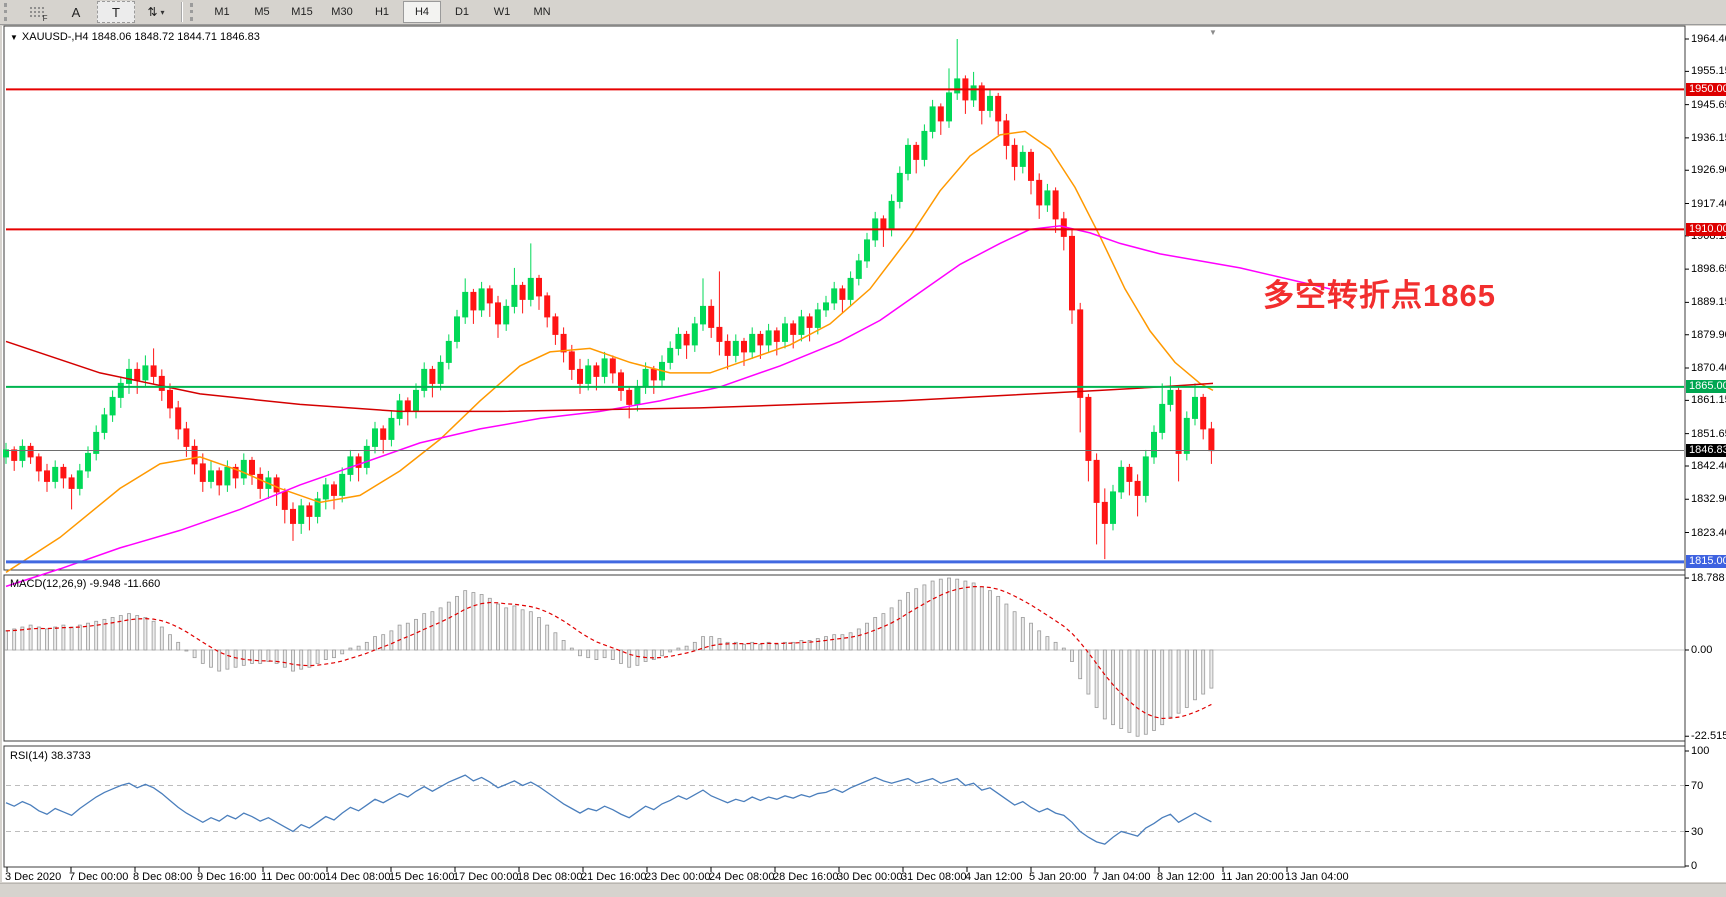 The image size is (1726, 897). Describe the element at coordinates (116, 12) in the screenshot. I see `text-tool-button: T` at that location.